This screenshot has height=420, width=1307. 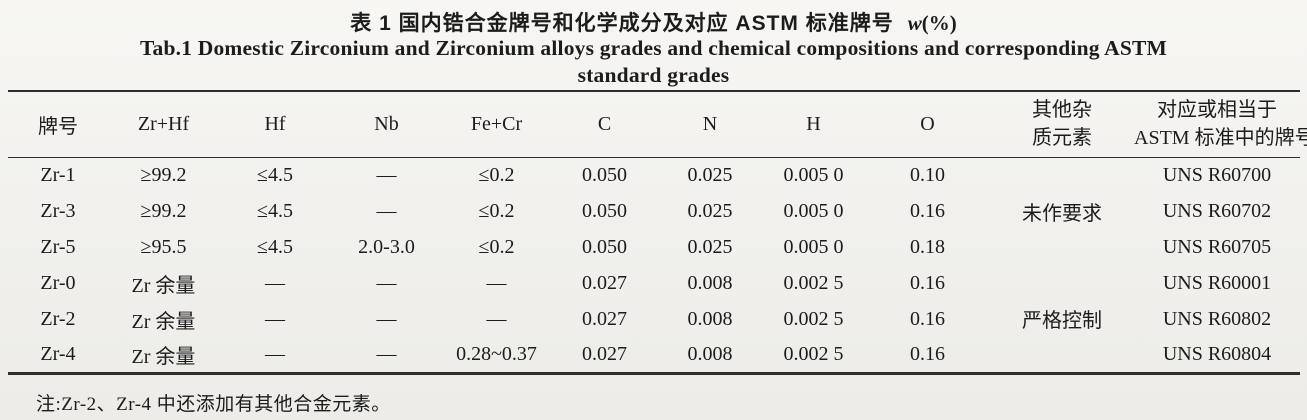 I want to click on col-header-other-impurities: 其他杂 质元素, so click(x=1062, y=124).